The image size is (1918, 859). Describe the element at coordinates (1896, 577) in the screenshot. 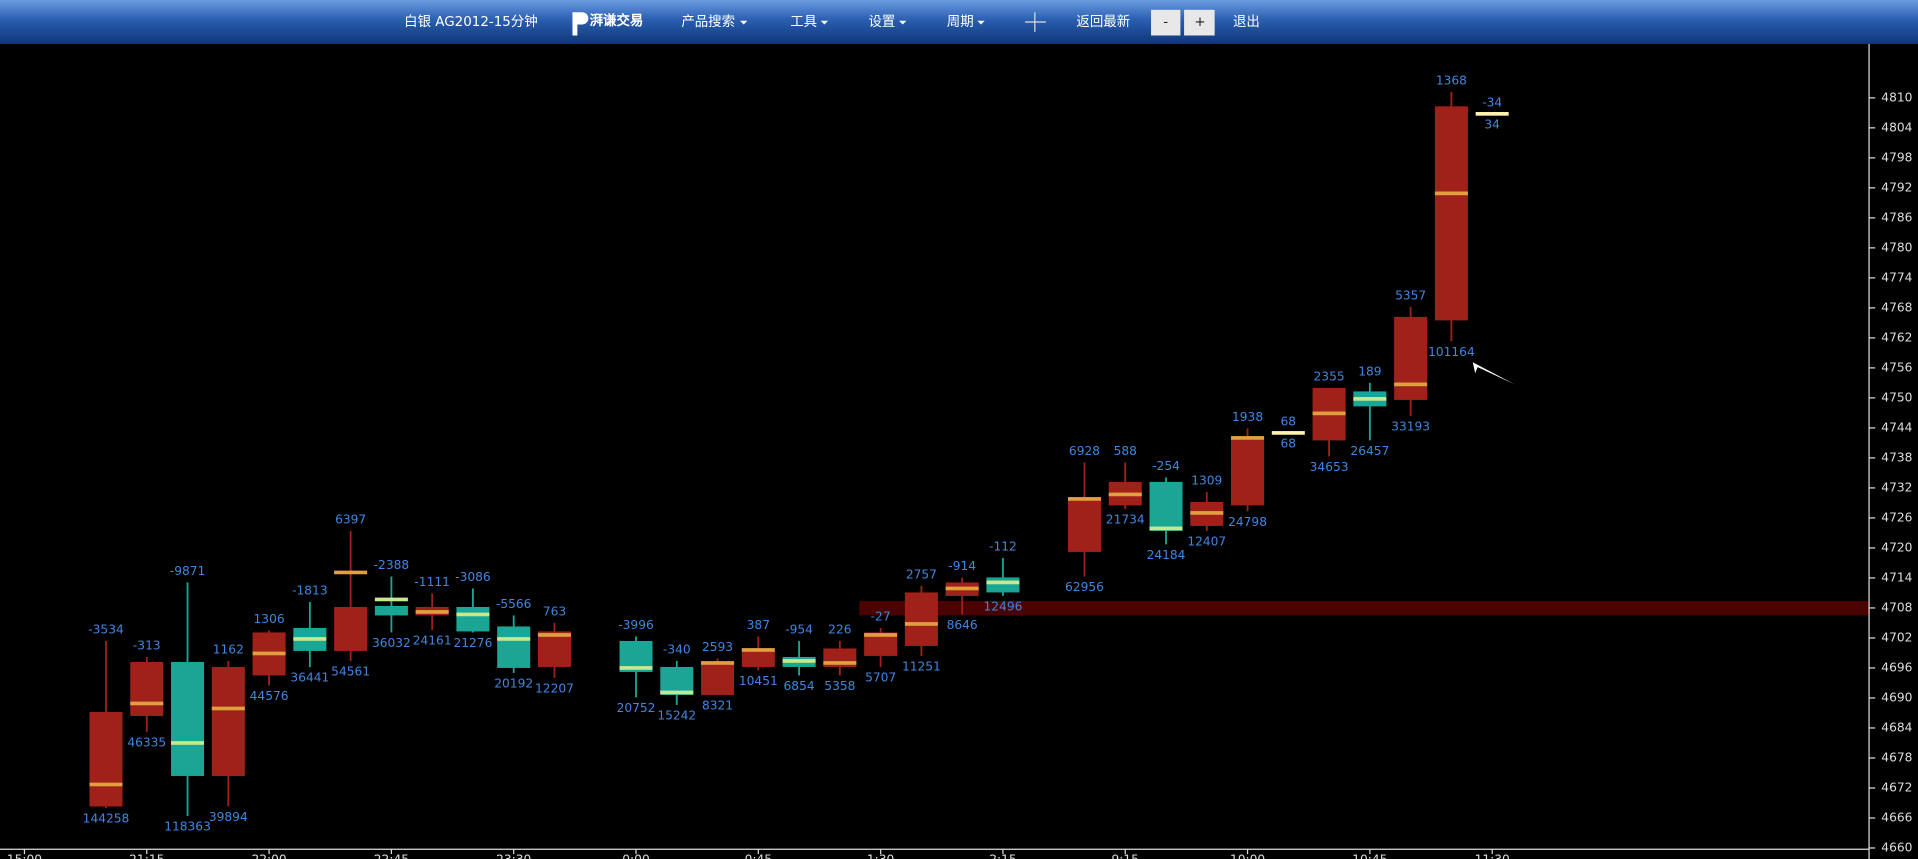

I see `y-tick-label: 4714` at that location.